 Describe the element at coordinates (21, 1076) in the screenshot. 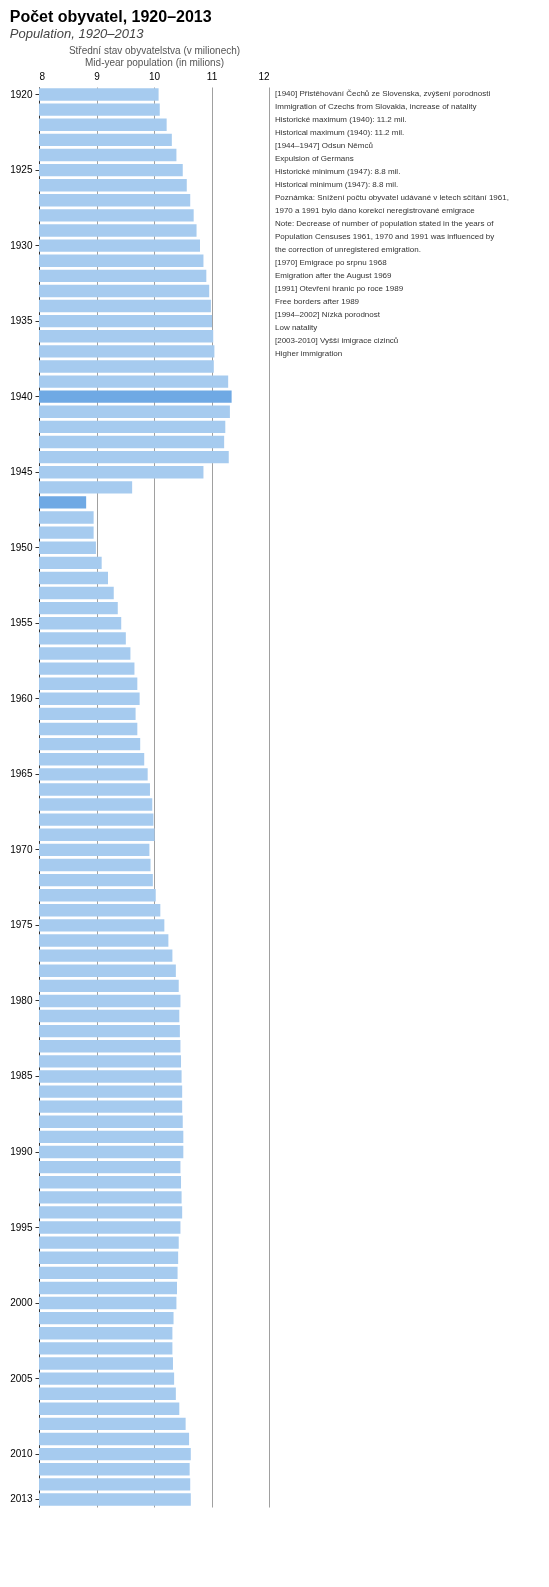

I see `y-tick-label: 1985` at that location.